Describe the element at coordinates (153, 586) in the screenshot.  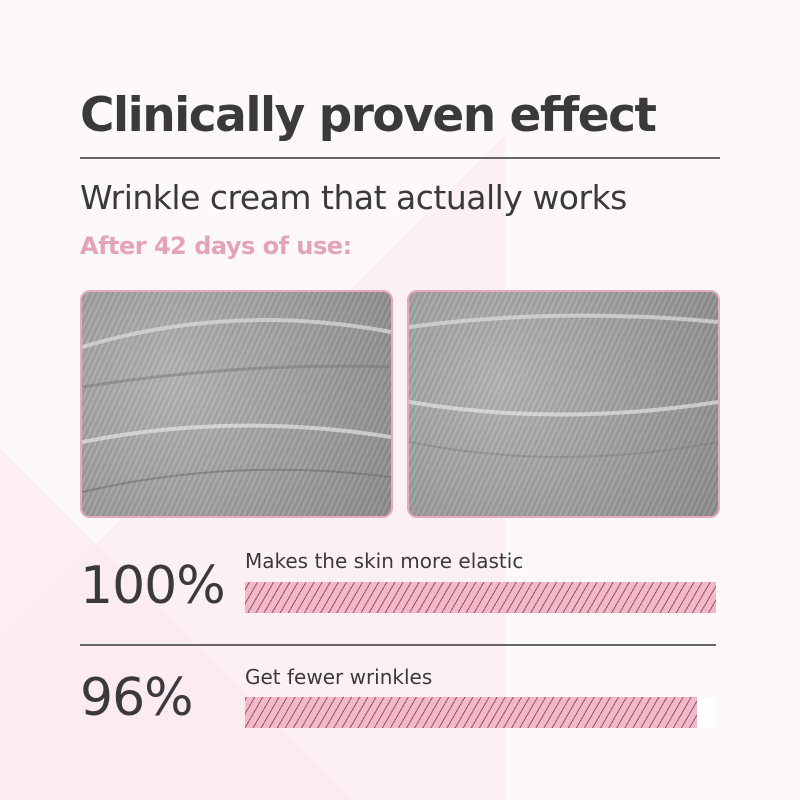
I see `stat-value-elastic: 100%` at that location.